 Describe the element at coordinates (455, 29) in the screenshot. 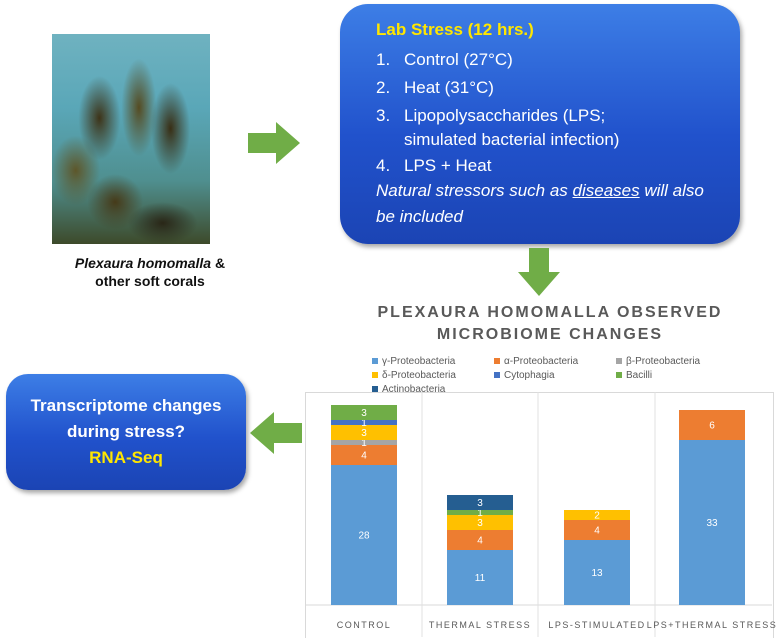

I see `lab-stress-title: Lab Stress (12 hrs.)` at that location.